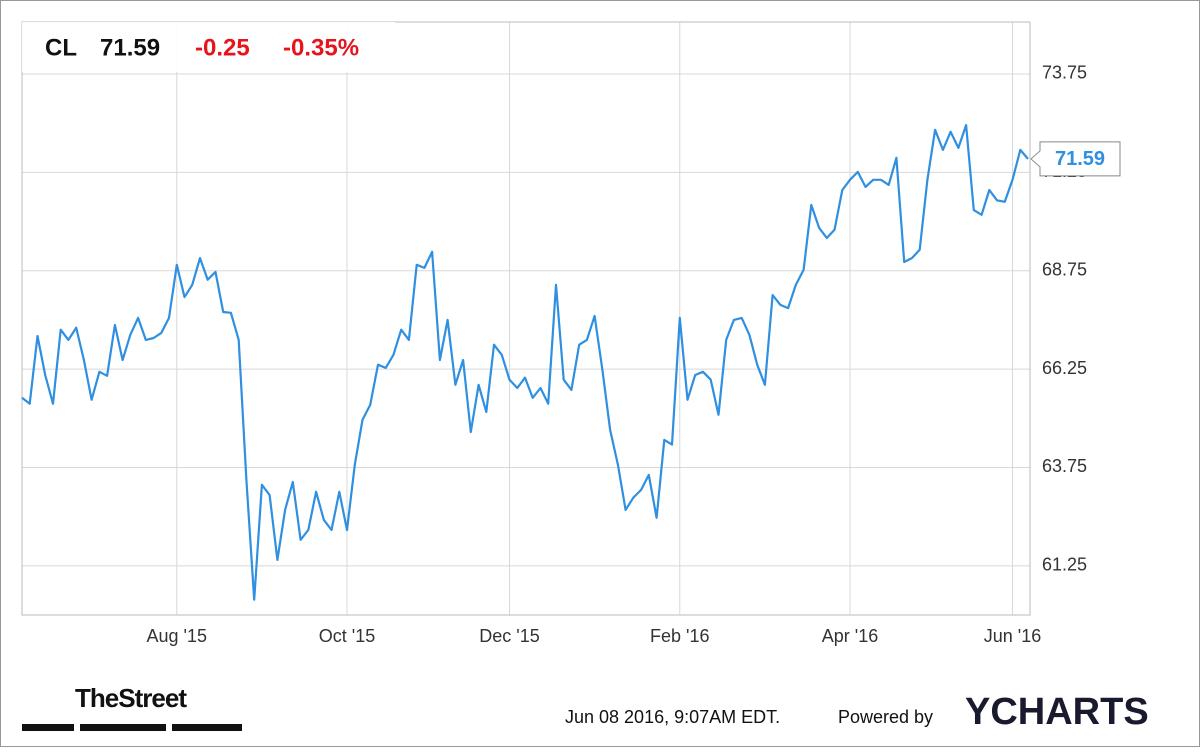  What do you see at coordinates (850, 636) in the screenshot?
I see `x-tick-label: Apr '16` at bounding box center [850, 636].